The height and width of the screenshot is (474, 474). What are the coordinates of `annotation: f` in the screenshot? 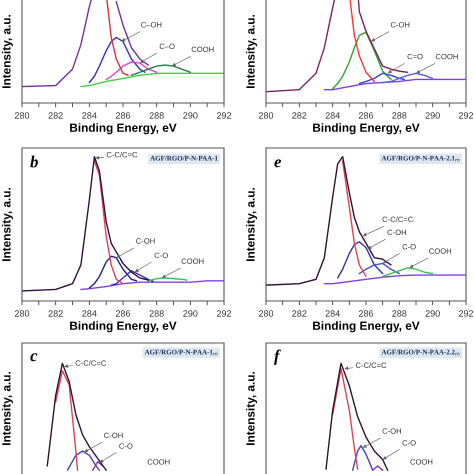 It's located at (277, 357).